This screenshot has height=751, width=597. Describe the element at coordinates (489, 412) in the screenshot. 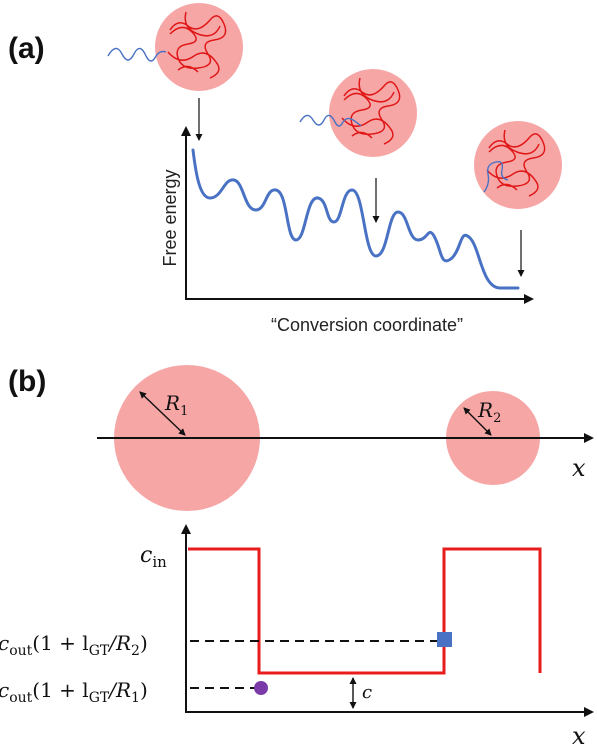

I see `r2-label: R2` at that location.